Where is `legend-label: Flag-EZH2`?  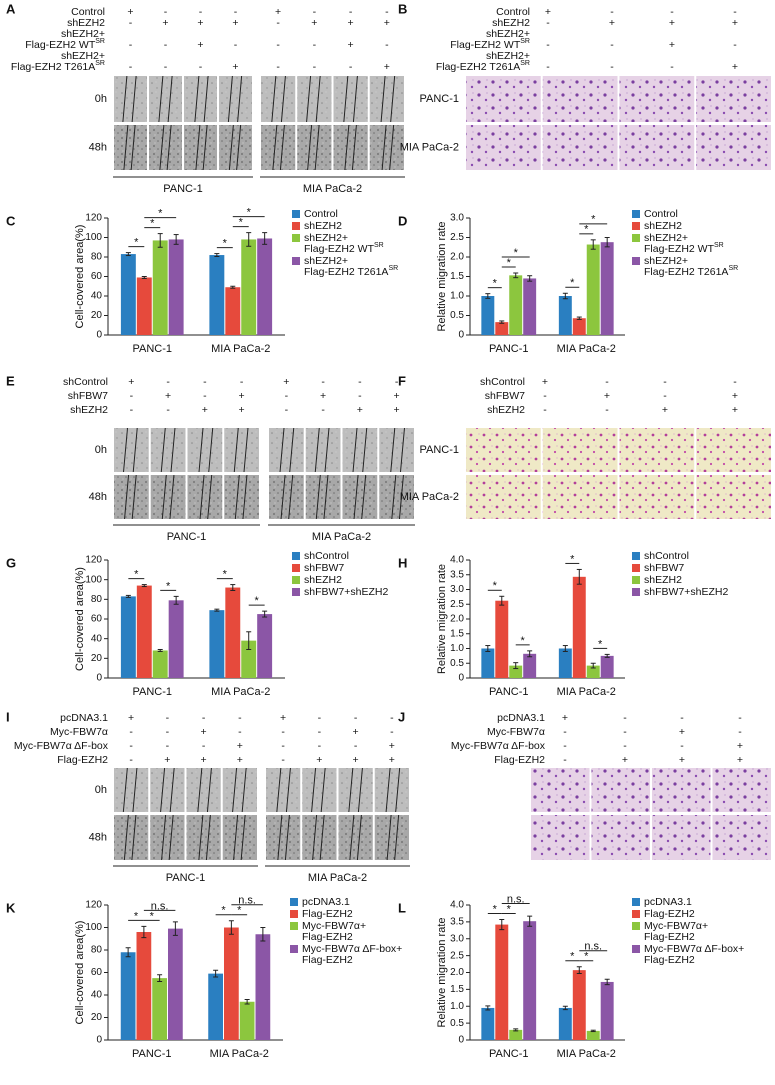
legend-label: Flag-EZH2 is located at coordinates (327, 914).